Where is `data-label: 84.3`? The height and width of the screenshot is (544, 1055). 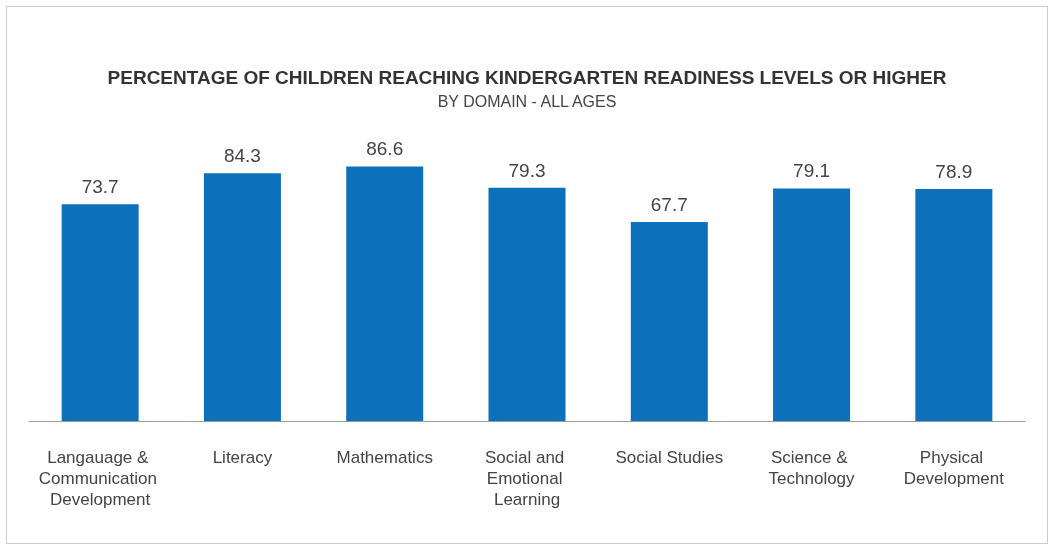
data-label: 84.3 is located at coordinates (242, 156).